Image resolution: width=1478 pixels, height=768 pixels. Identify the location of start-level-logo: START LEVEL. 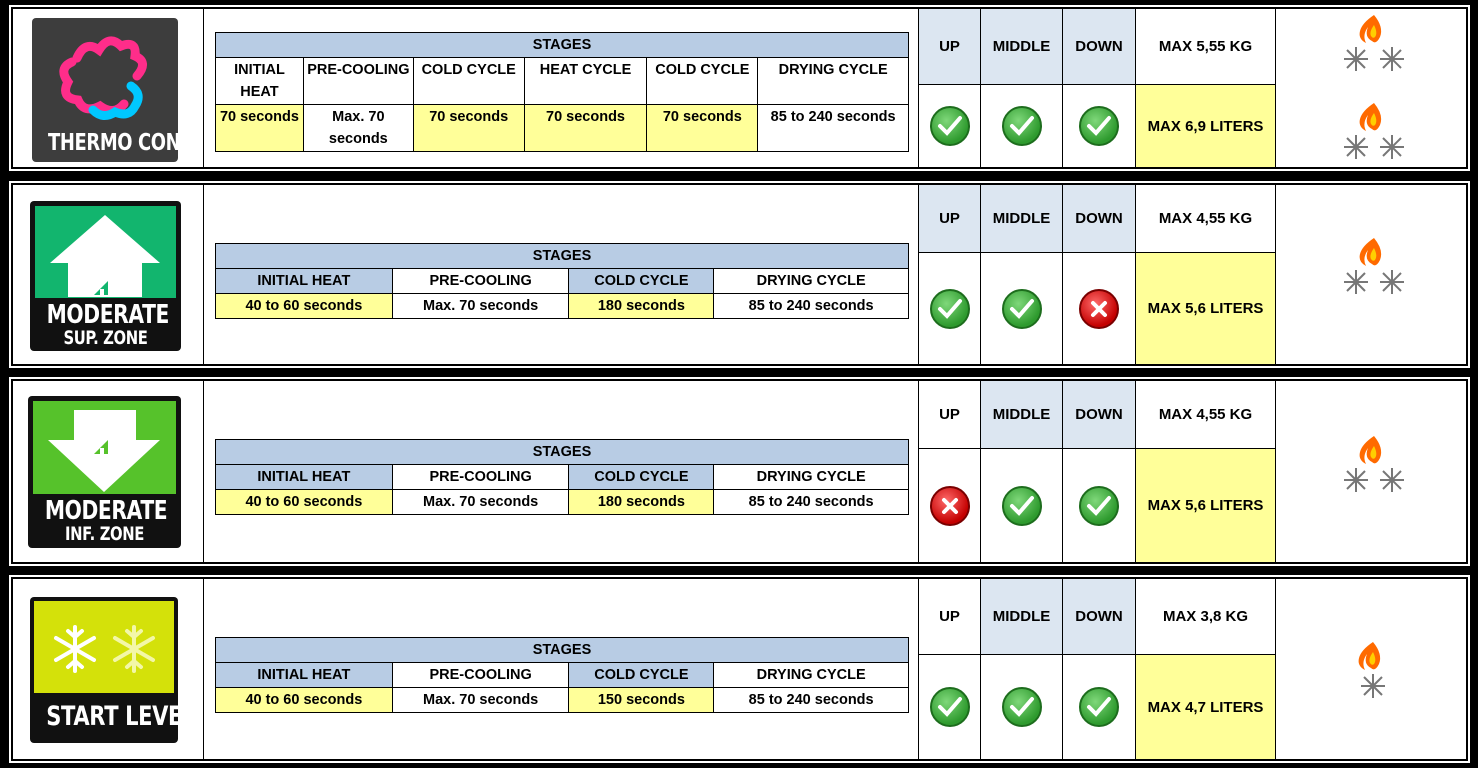
(104, 670).